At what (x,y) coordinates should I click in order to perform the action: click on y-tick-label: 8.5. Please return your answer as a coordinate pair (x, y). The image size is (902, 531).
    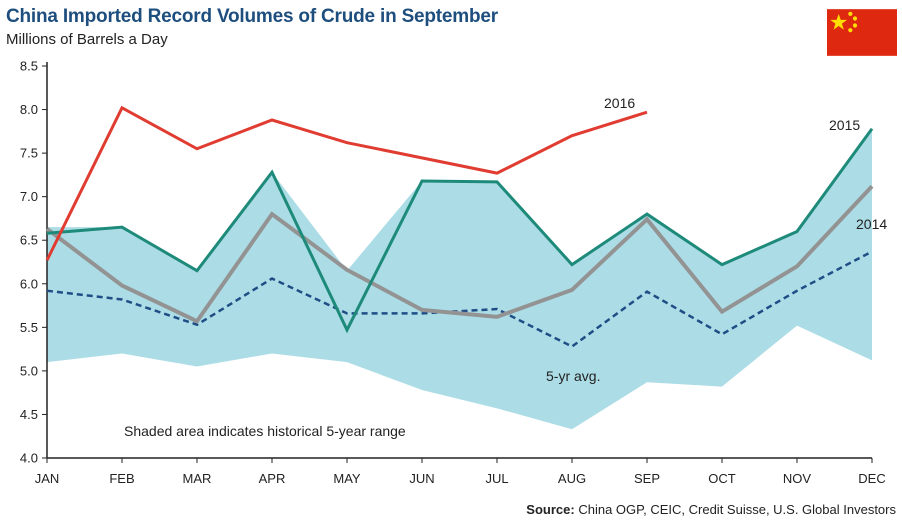
    Looking at the image, I should click on (29, 66).